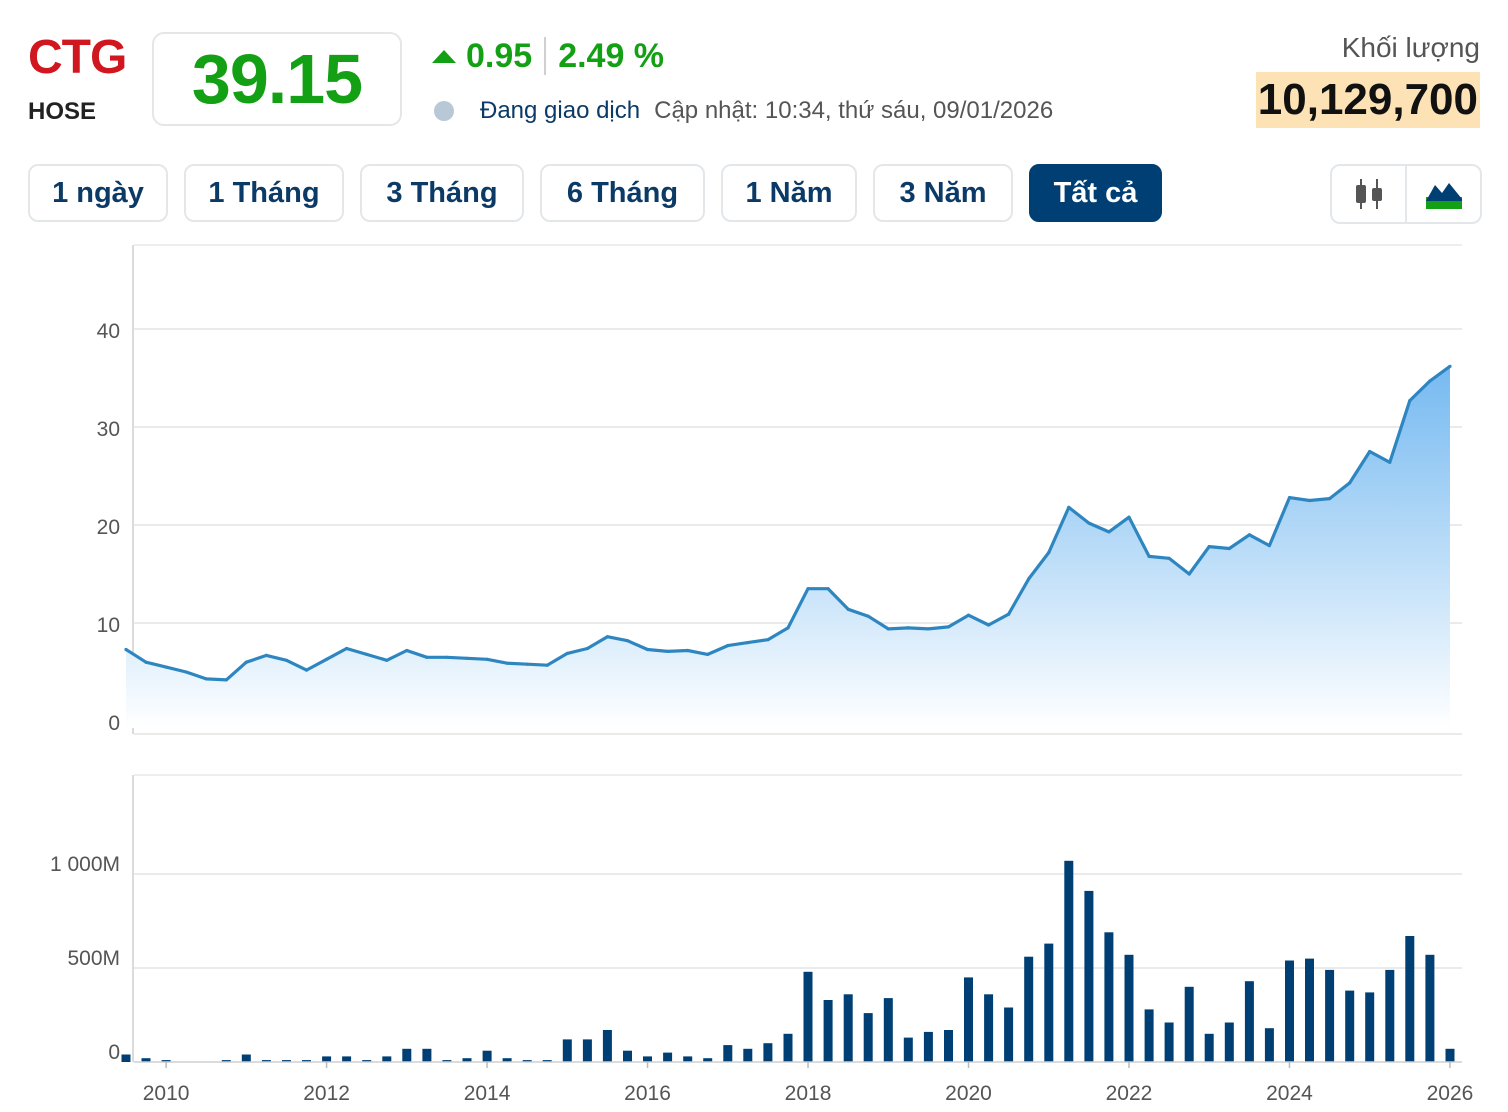  What do you see at coordinates (77, 57) in the screenshot?
I see `ticker-symbol: CTG` at bounding box center [77, 57].